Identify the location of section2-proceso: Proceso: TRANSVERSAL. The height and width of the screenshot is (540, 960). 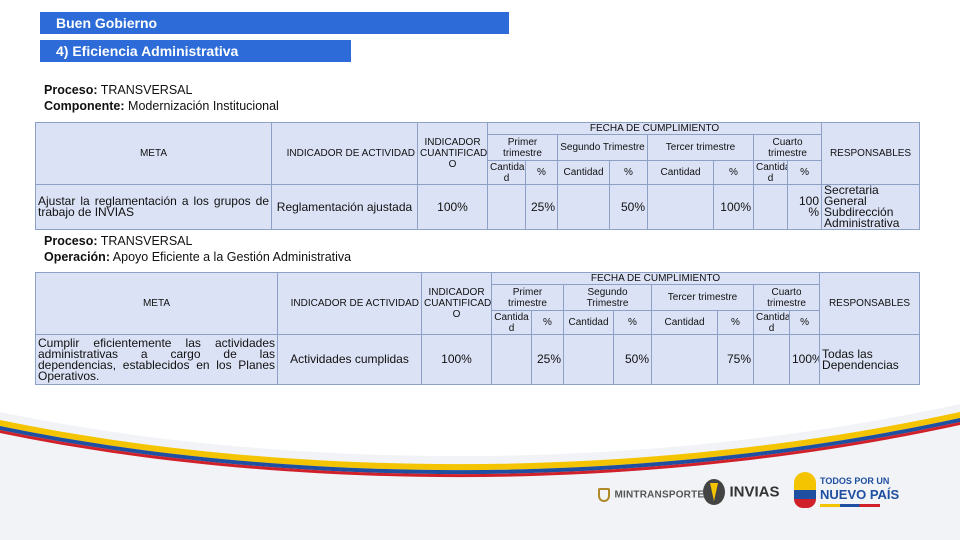
(118, 241).